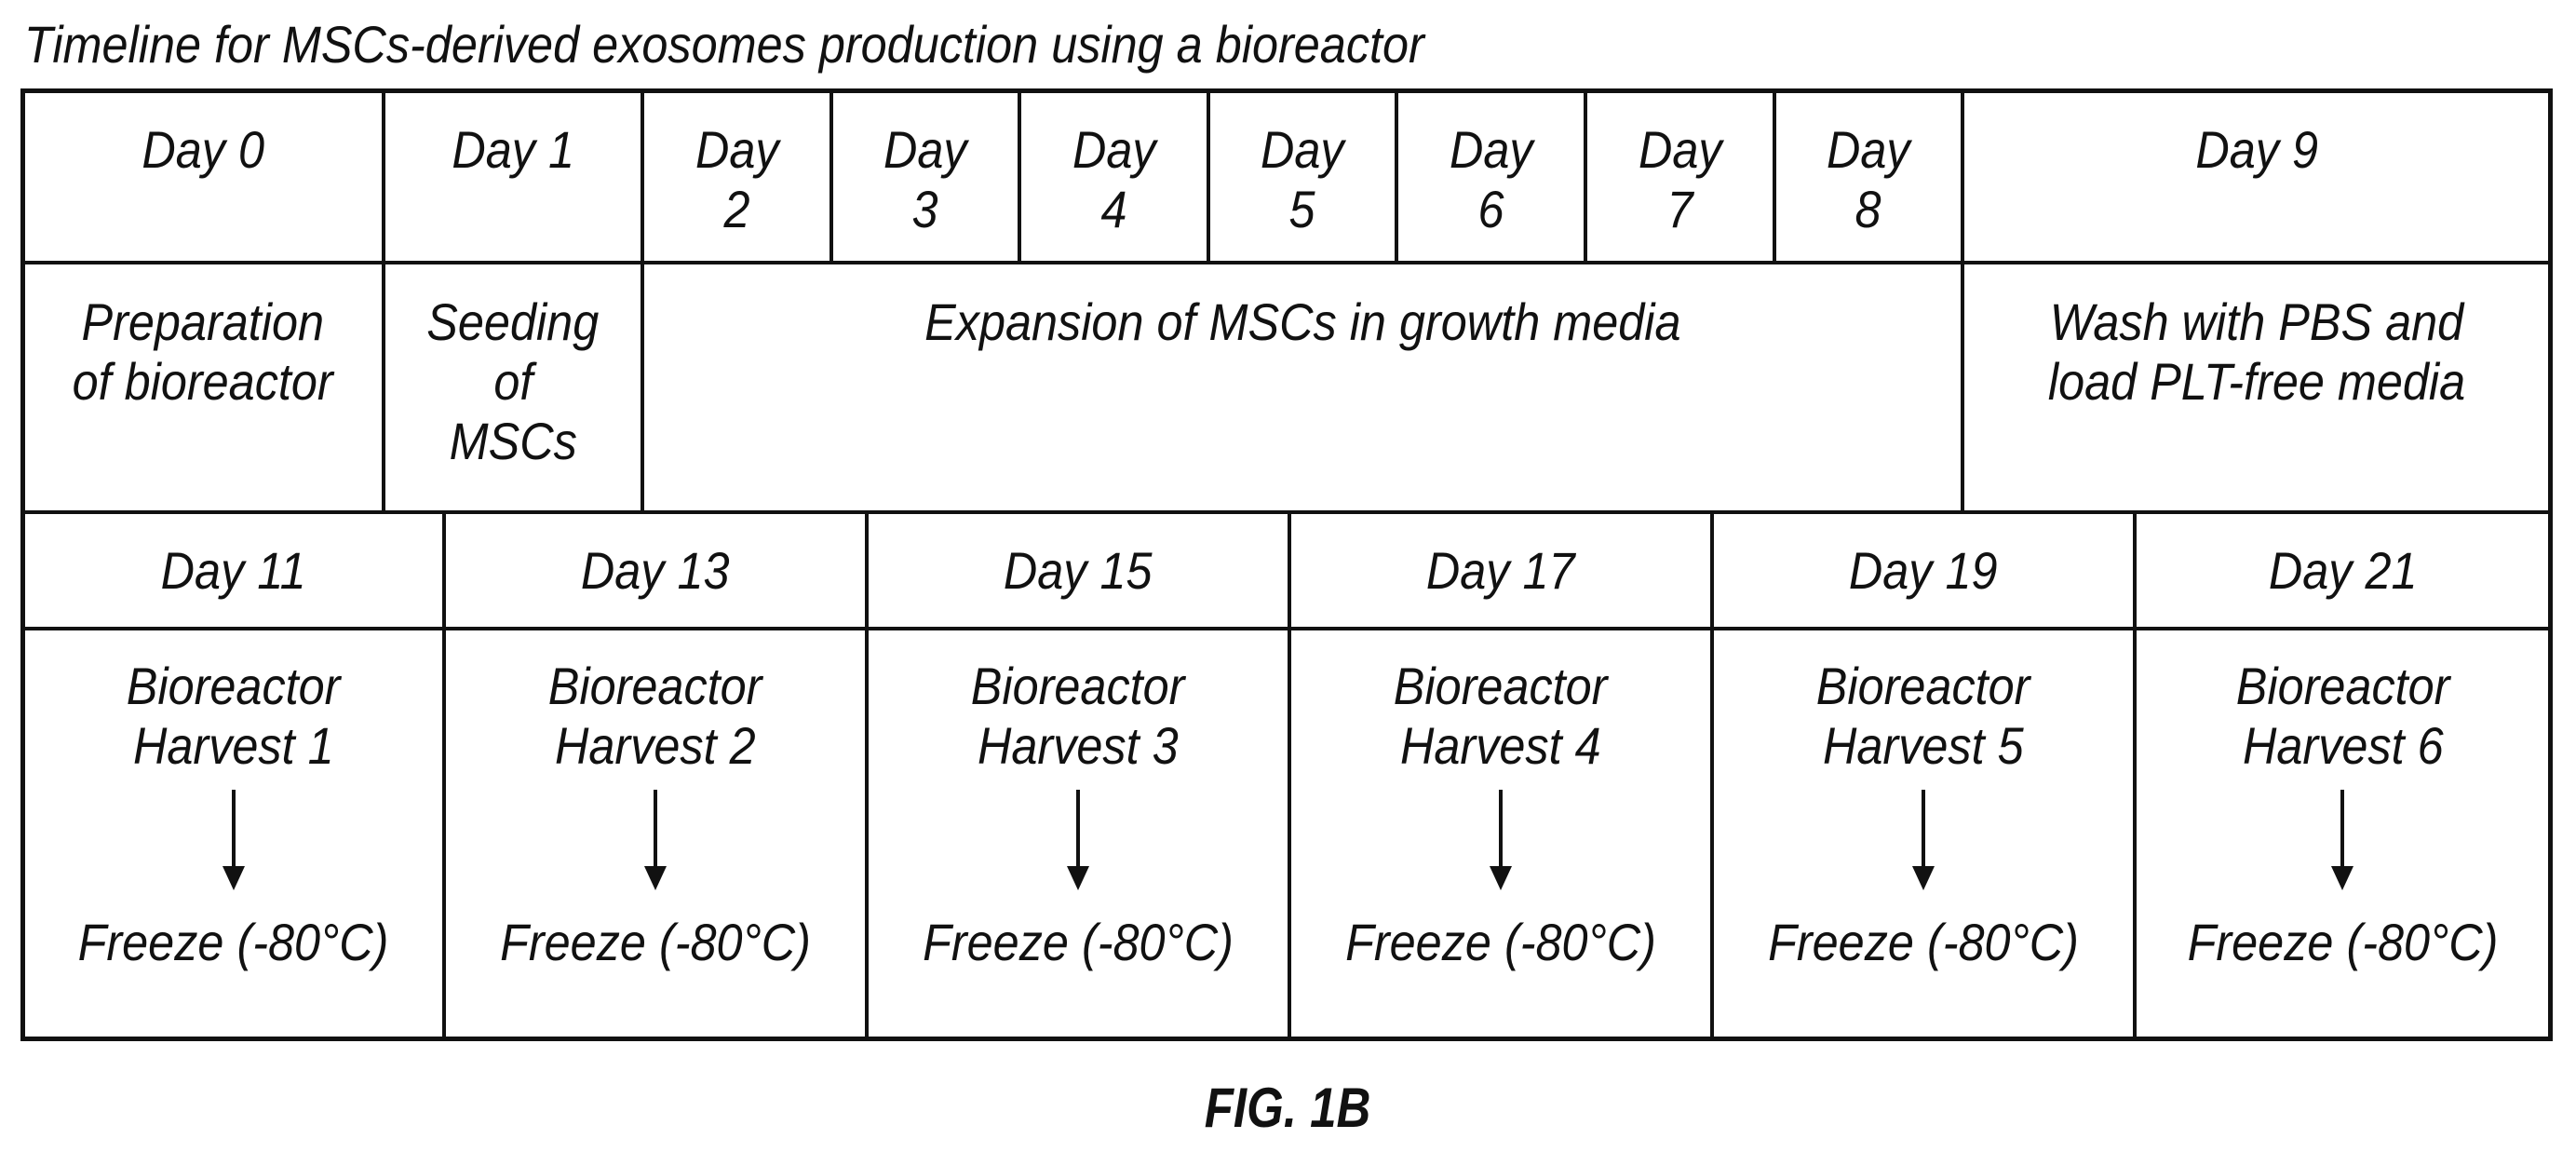 The image size is (2576, 1152). I want to click on harvest-day-11: Day 11, so click(233, 570).